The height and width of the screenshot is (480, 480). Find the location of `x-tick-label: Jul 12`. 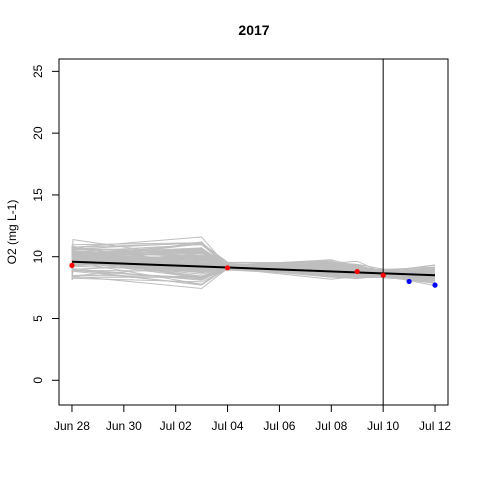

x-tick-label: Jul 12 is located at coordinates (435, 426).